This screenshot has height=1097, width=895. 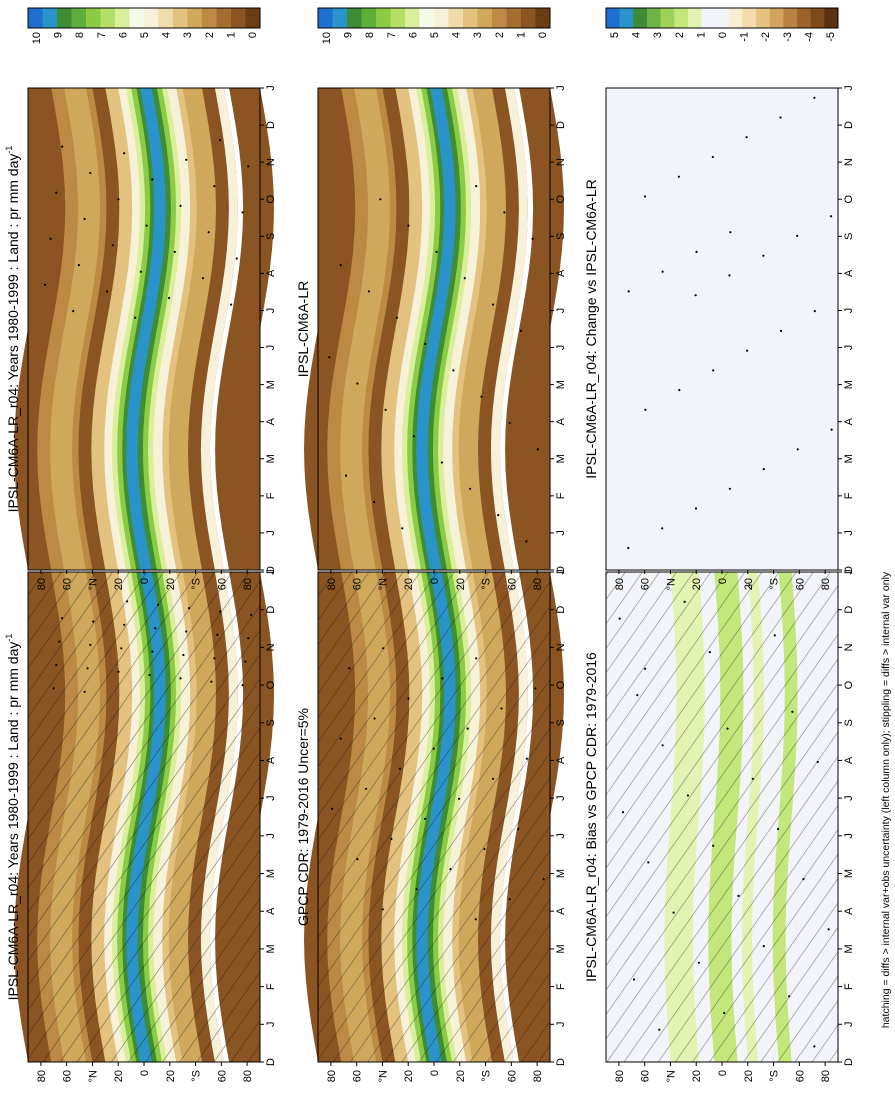 I want to click on colorbar-tick-label: 6, so click(x=123, y=35).